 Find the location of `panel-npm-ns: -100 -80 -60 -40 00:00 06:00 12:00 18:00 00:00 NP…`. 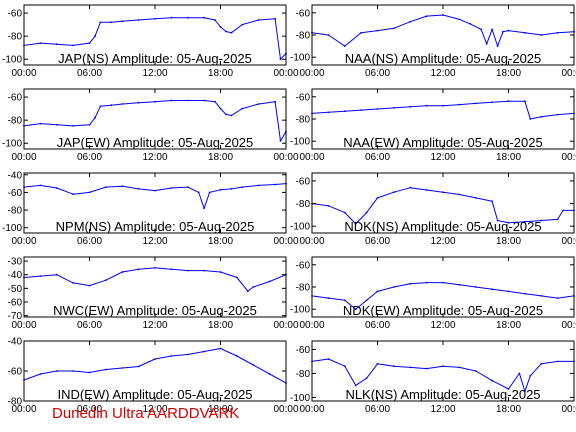

panel-npm-ns: -100 -80 -60 -40 00:00 06:00 12:00 18:00 00:00 NP… is located at coordinates (150, 208).